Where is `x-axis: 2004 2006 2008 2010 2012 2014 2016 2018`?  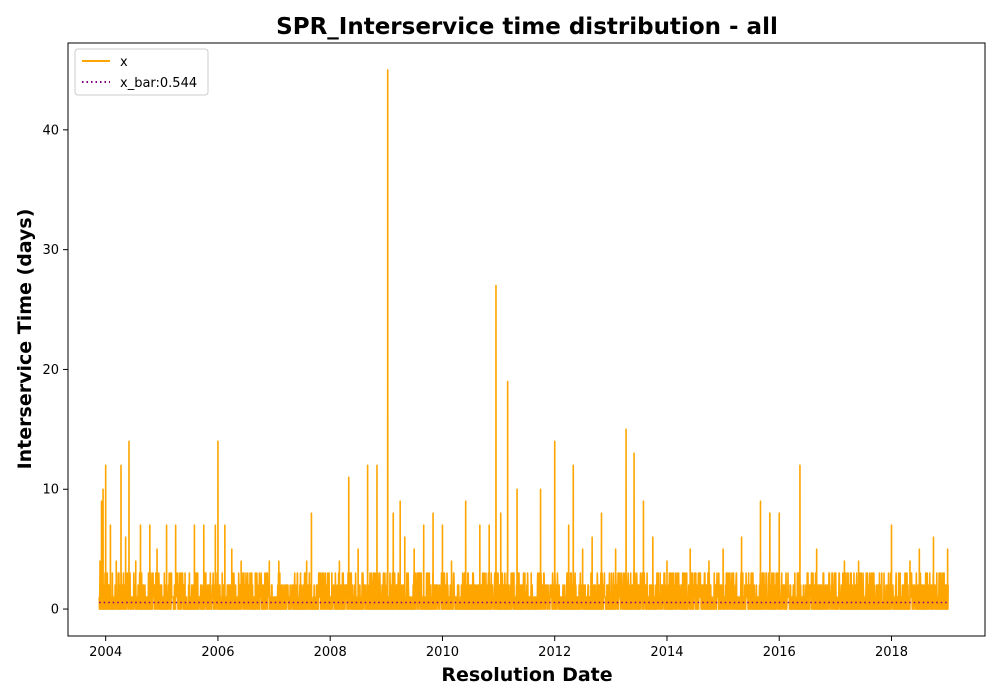 x-axis: 2004 2006 2008 2010 2012 2014 2016 2018 is located at coordinates (498, 648).